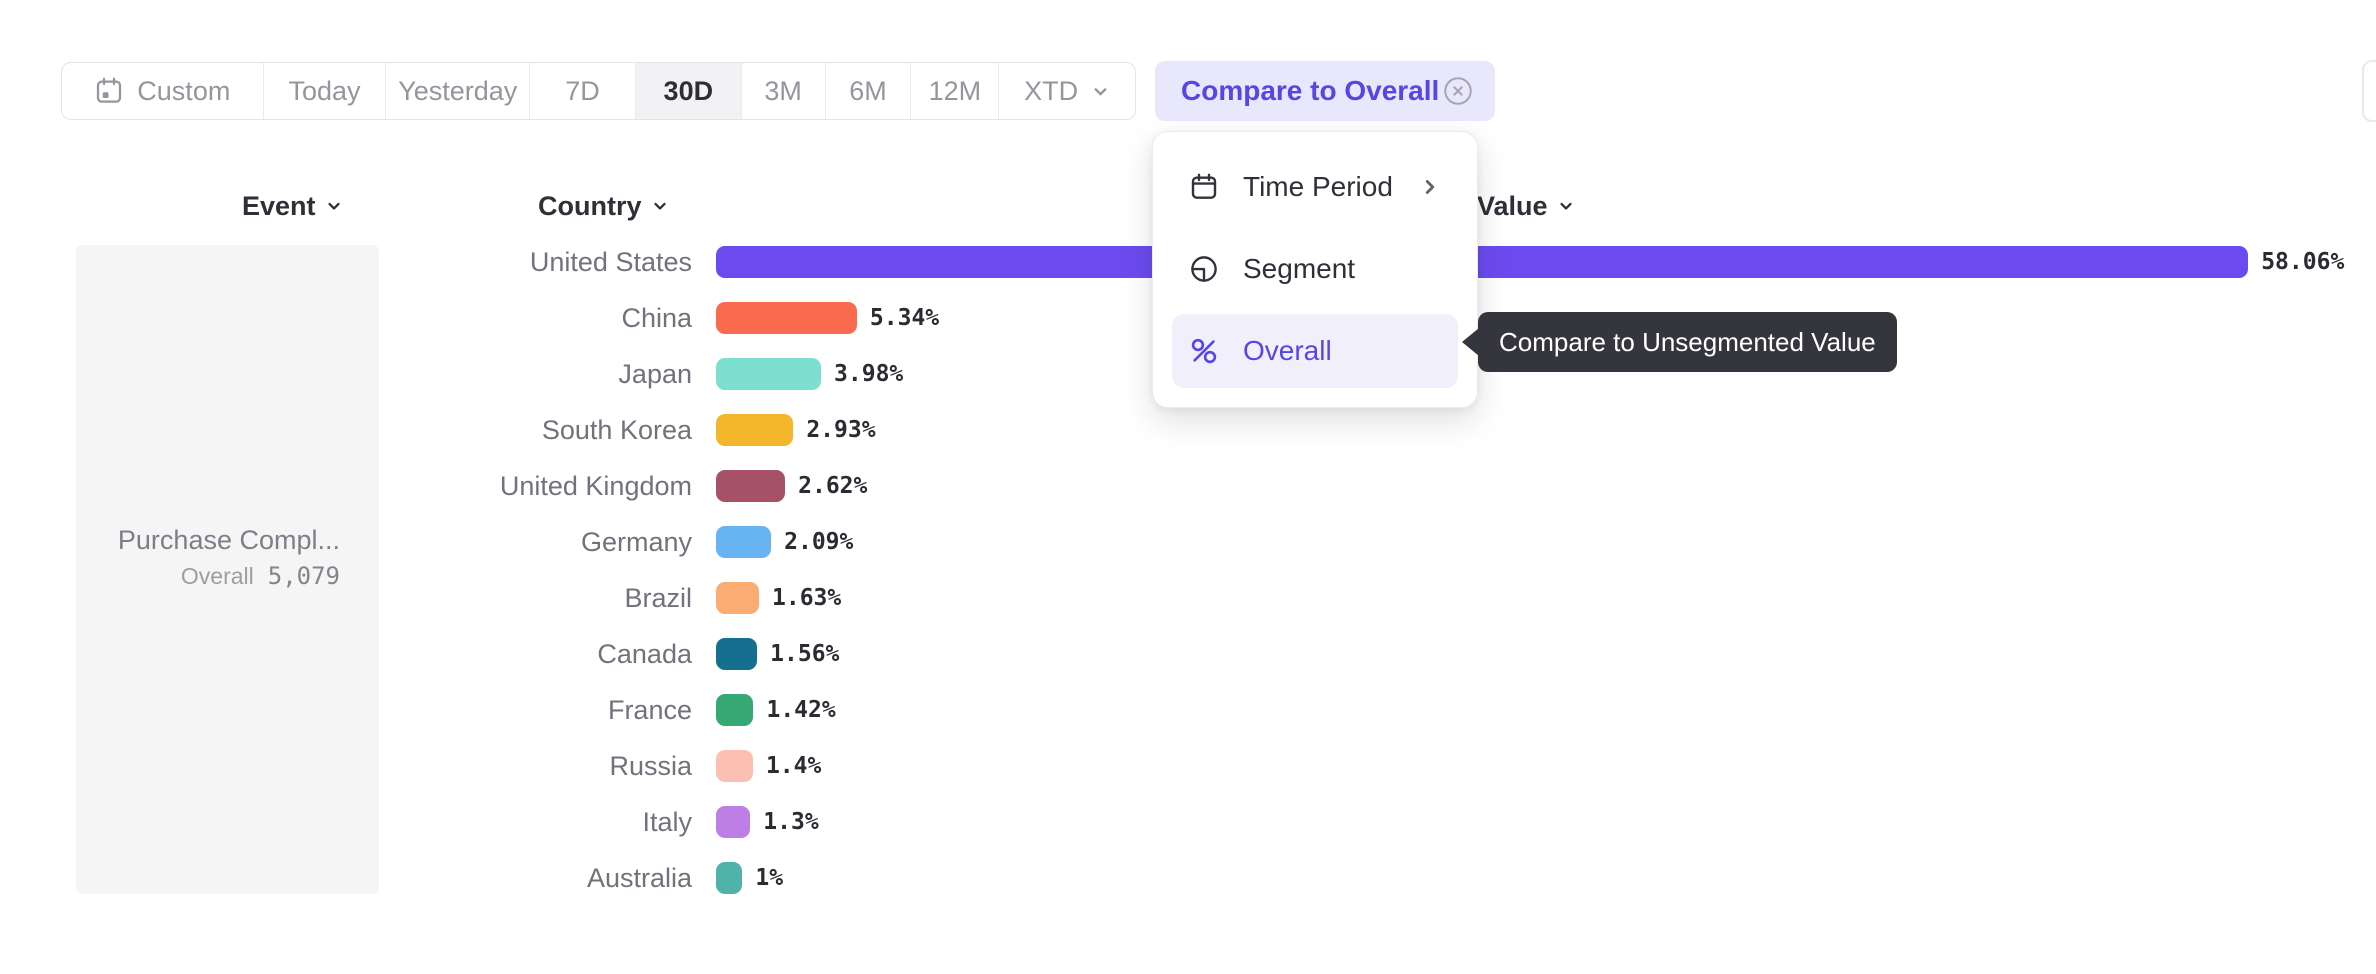 This screenshot has width=2376, height=974. I want to click on column-header-value-label: Value, so click(1512, 205).